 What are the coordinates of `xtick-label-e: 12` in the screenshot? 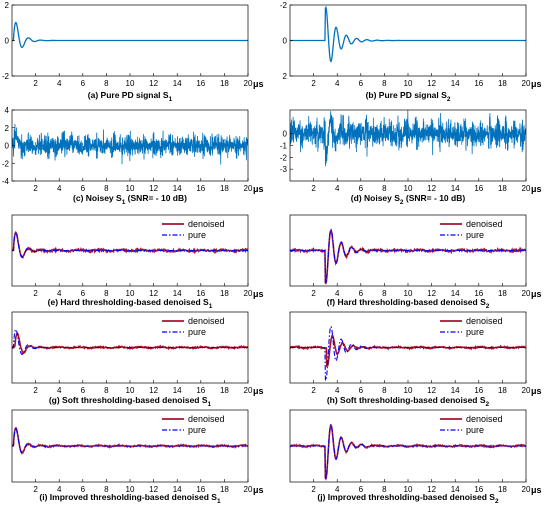 It's located at (153, 293).